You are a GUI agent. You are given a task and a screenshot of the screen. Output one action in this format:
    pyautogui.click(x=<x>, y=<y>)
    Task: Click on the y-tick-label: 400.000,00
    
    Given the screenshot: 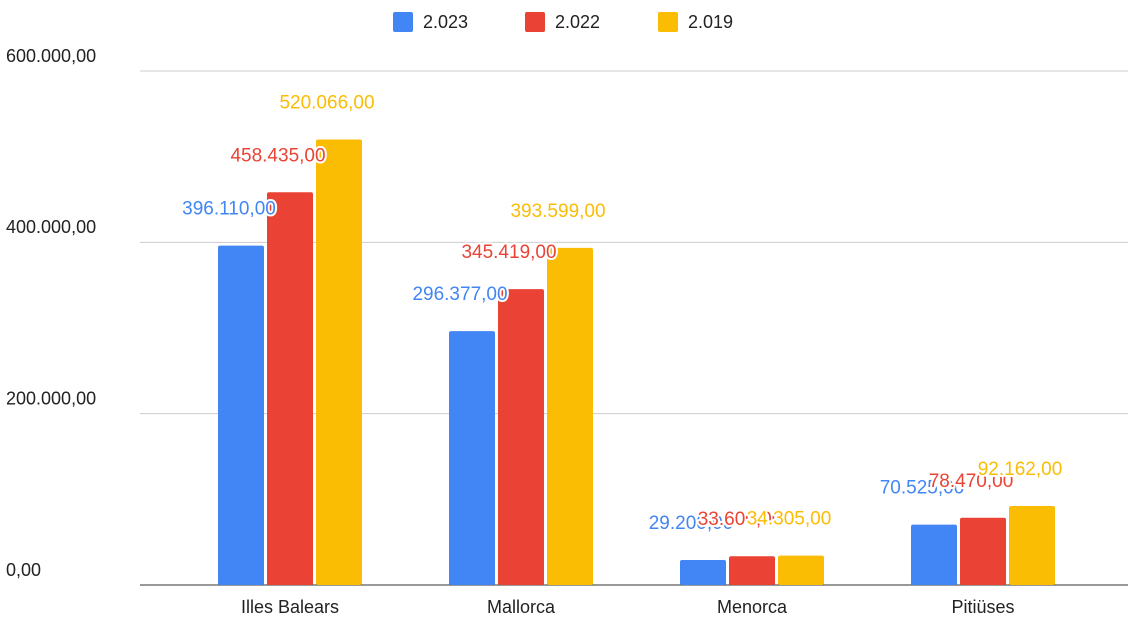 What is the action you would take?
    pyautogui.click(x=51, y=227)
    